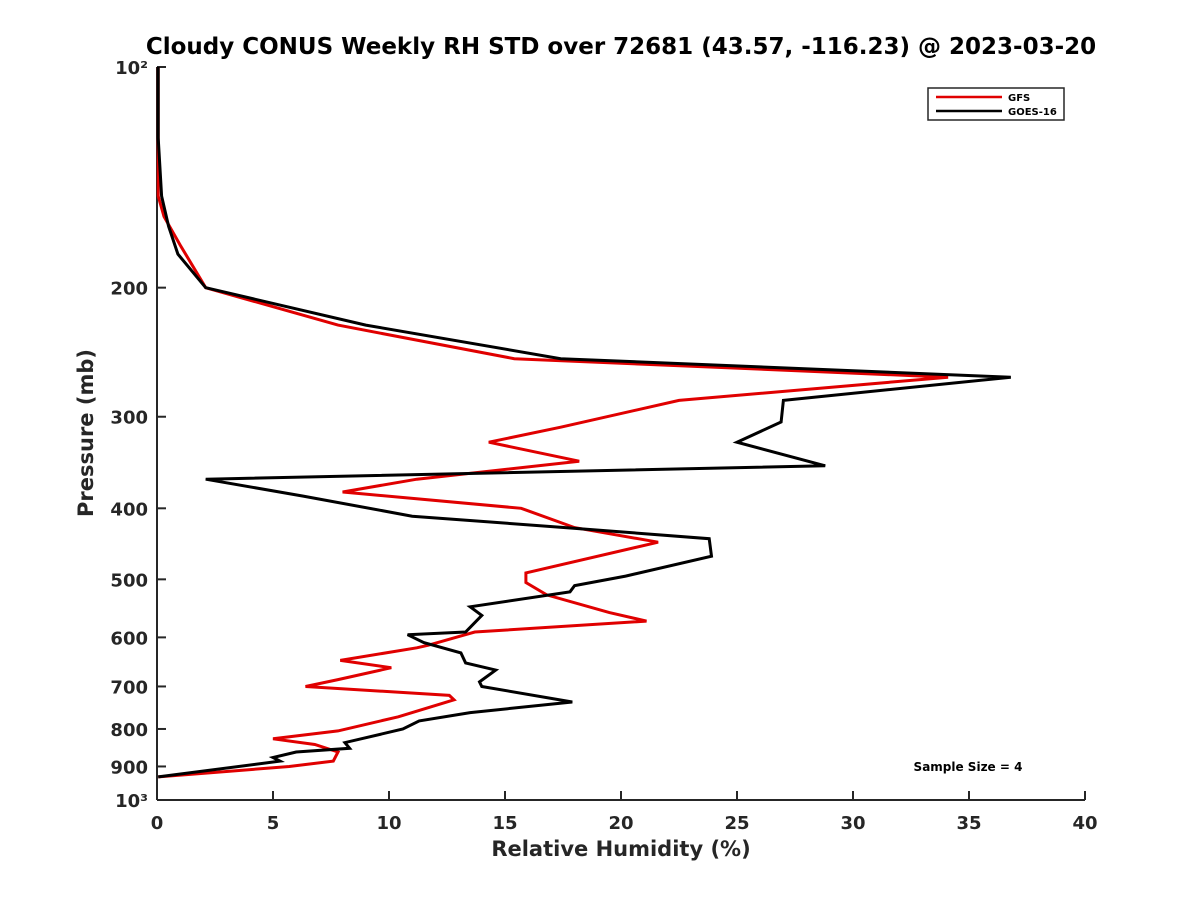  Describe the element at coordinates (131, 68) in the screenshot. I see `y-tick-label: 10²` at that location.